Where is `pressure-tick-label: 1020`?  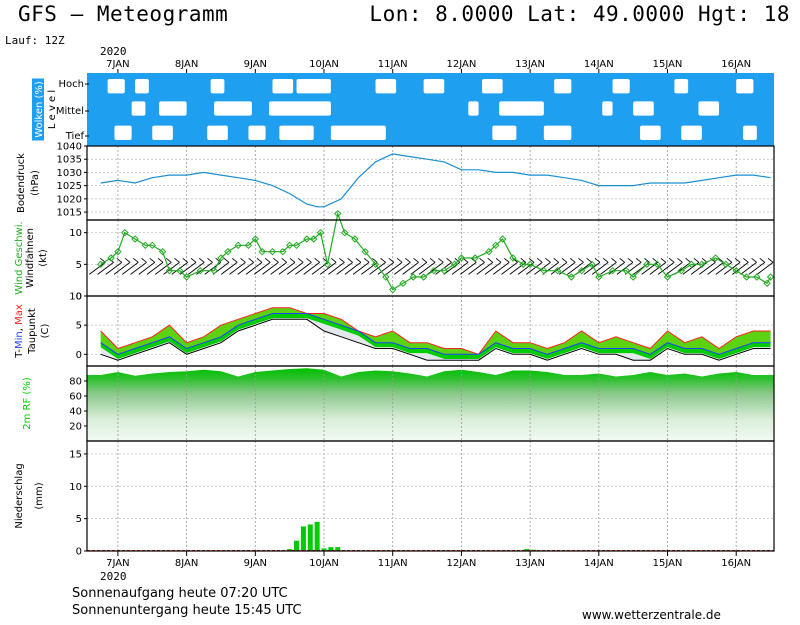
pressure-tick-label: 1020 is located at coordinates (69, 199).